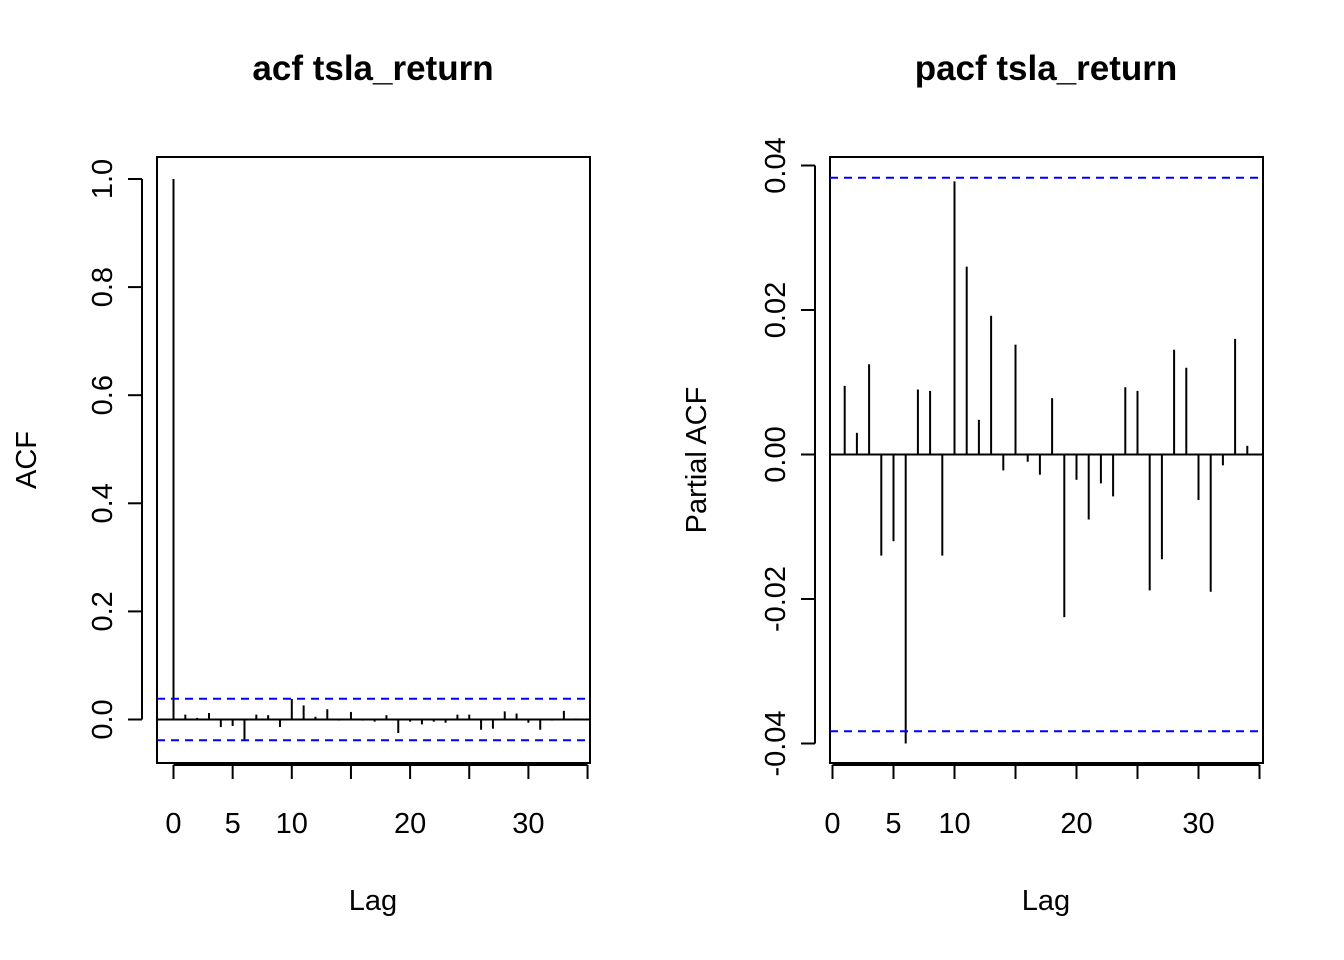 This screenshot has width=1344, height=960. What do you see at coordinates (372, 68) in the screenshot?
I see `acf-title: acf tsla_return` at bounding box center [372, 68].